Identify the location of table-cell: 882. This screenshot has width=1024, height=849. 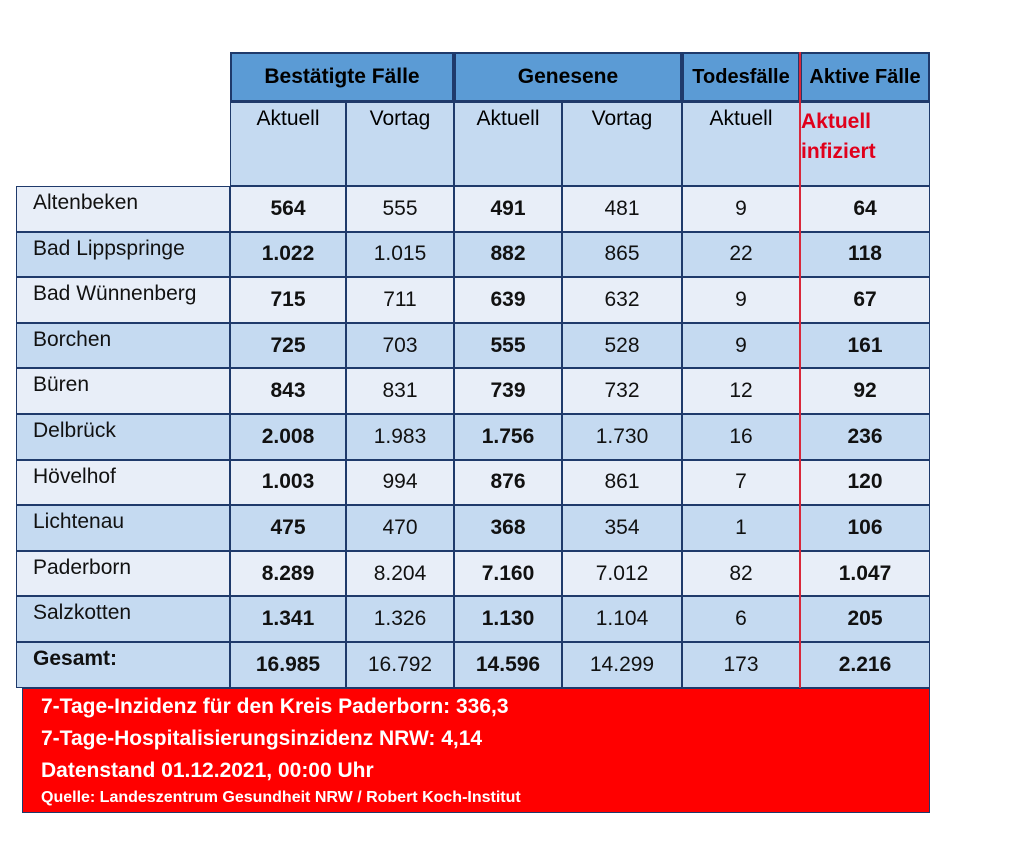
(508, 254).